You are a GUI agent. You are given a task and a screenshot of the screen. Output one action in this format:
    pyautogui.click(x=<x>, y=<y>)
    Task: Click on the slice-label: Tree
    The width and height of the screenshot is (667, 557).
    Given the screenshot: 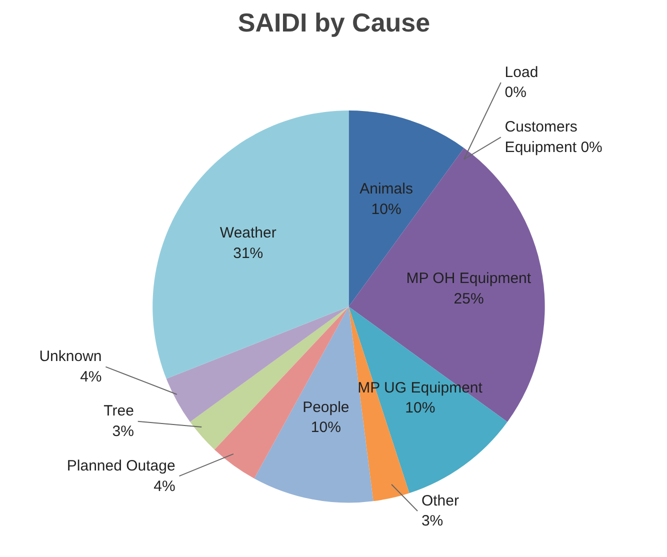 What is the action you would take?
    pyautogui.click(x=119, y=411)
    